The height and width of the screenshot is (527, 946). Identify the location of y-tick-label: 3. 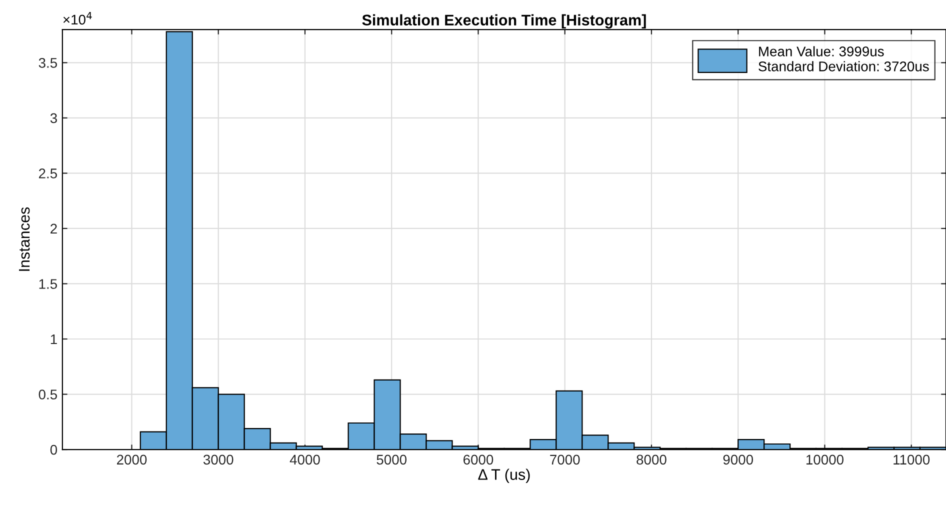
(53, 118).